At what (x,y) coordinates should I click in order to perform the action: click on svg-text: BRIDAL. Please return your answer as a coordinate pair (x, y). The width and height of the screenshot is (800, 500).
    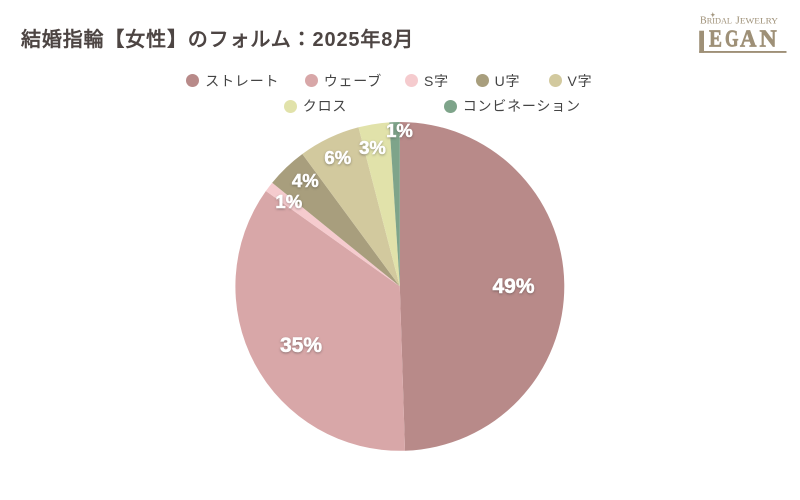
    Looking at the image, I should click on (716, 21).